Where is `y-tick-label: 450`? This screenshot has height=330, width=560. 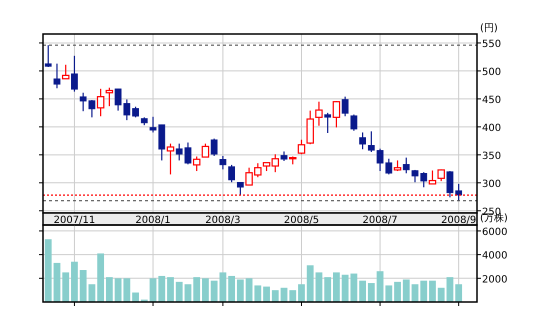
y-tick-label: 450 is located at coordinates (492, 100).